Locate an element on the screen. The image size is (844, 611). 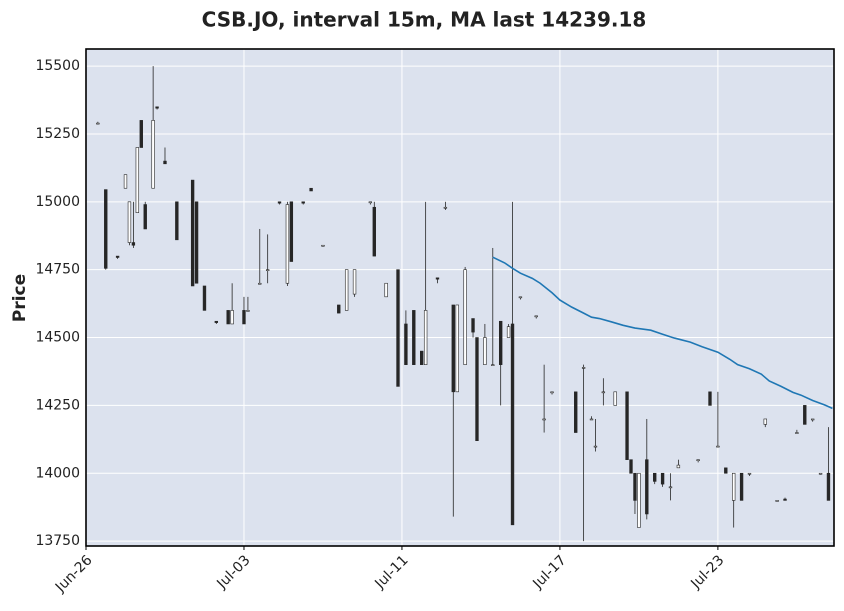
y-tick-label: 15000 is located at coordinates (57, 202).